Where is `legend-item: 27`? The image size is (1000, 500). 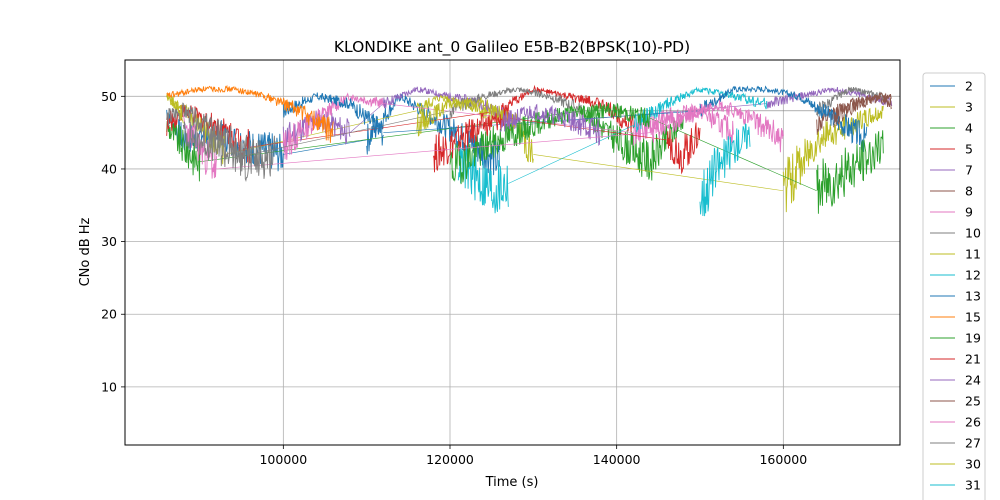 legend-item: 27 is located at coordinates (955, 443).